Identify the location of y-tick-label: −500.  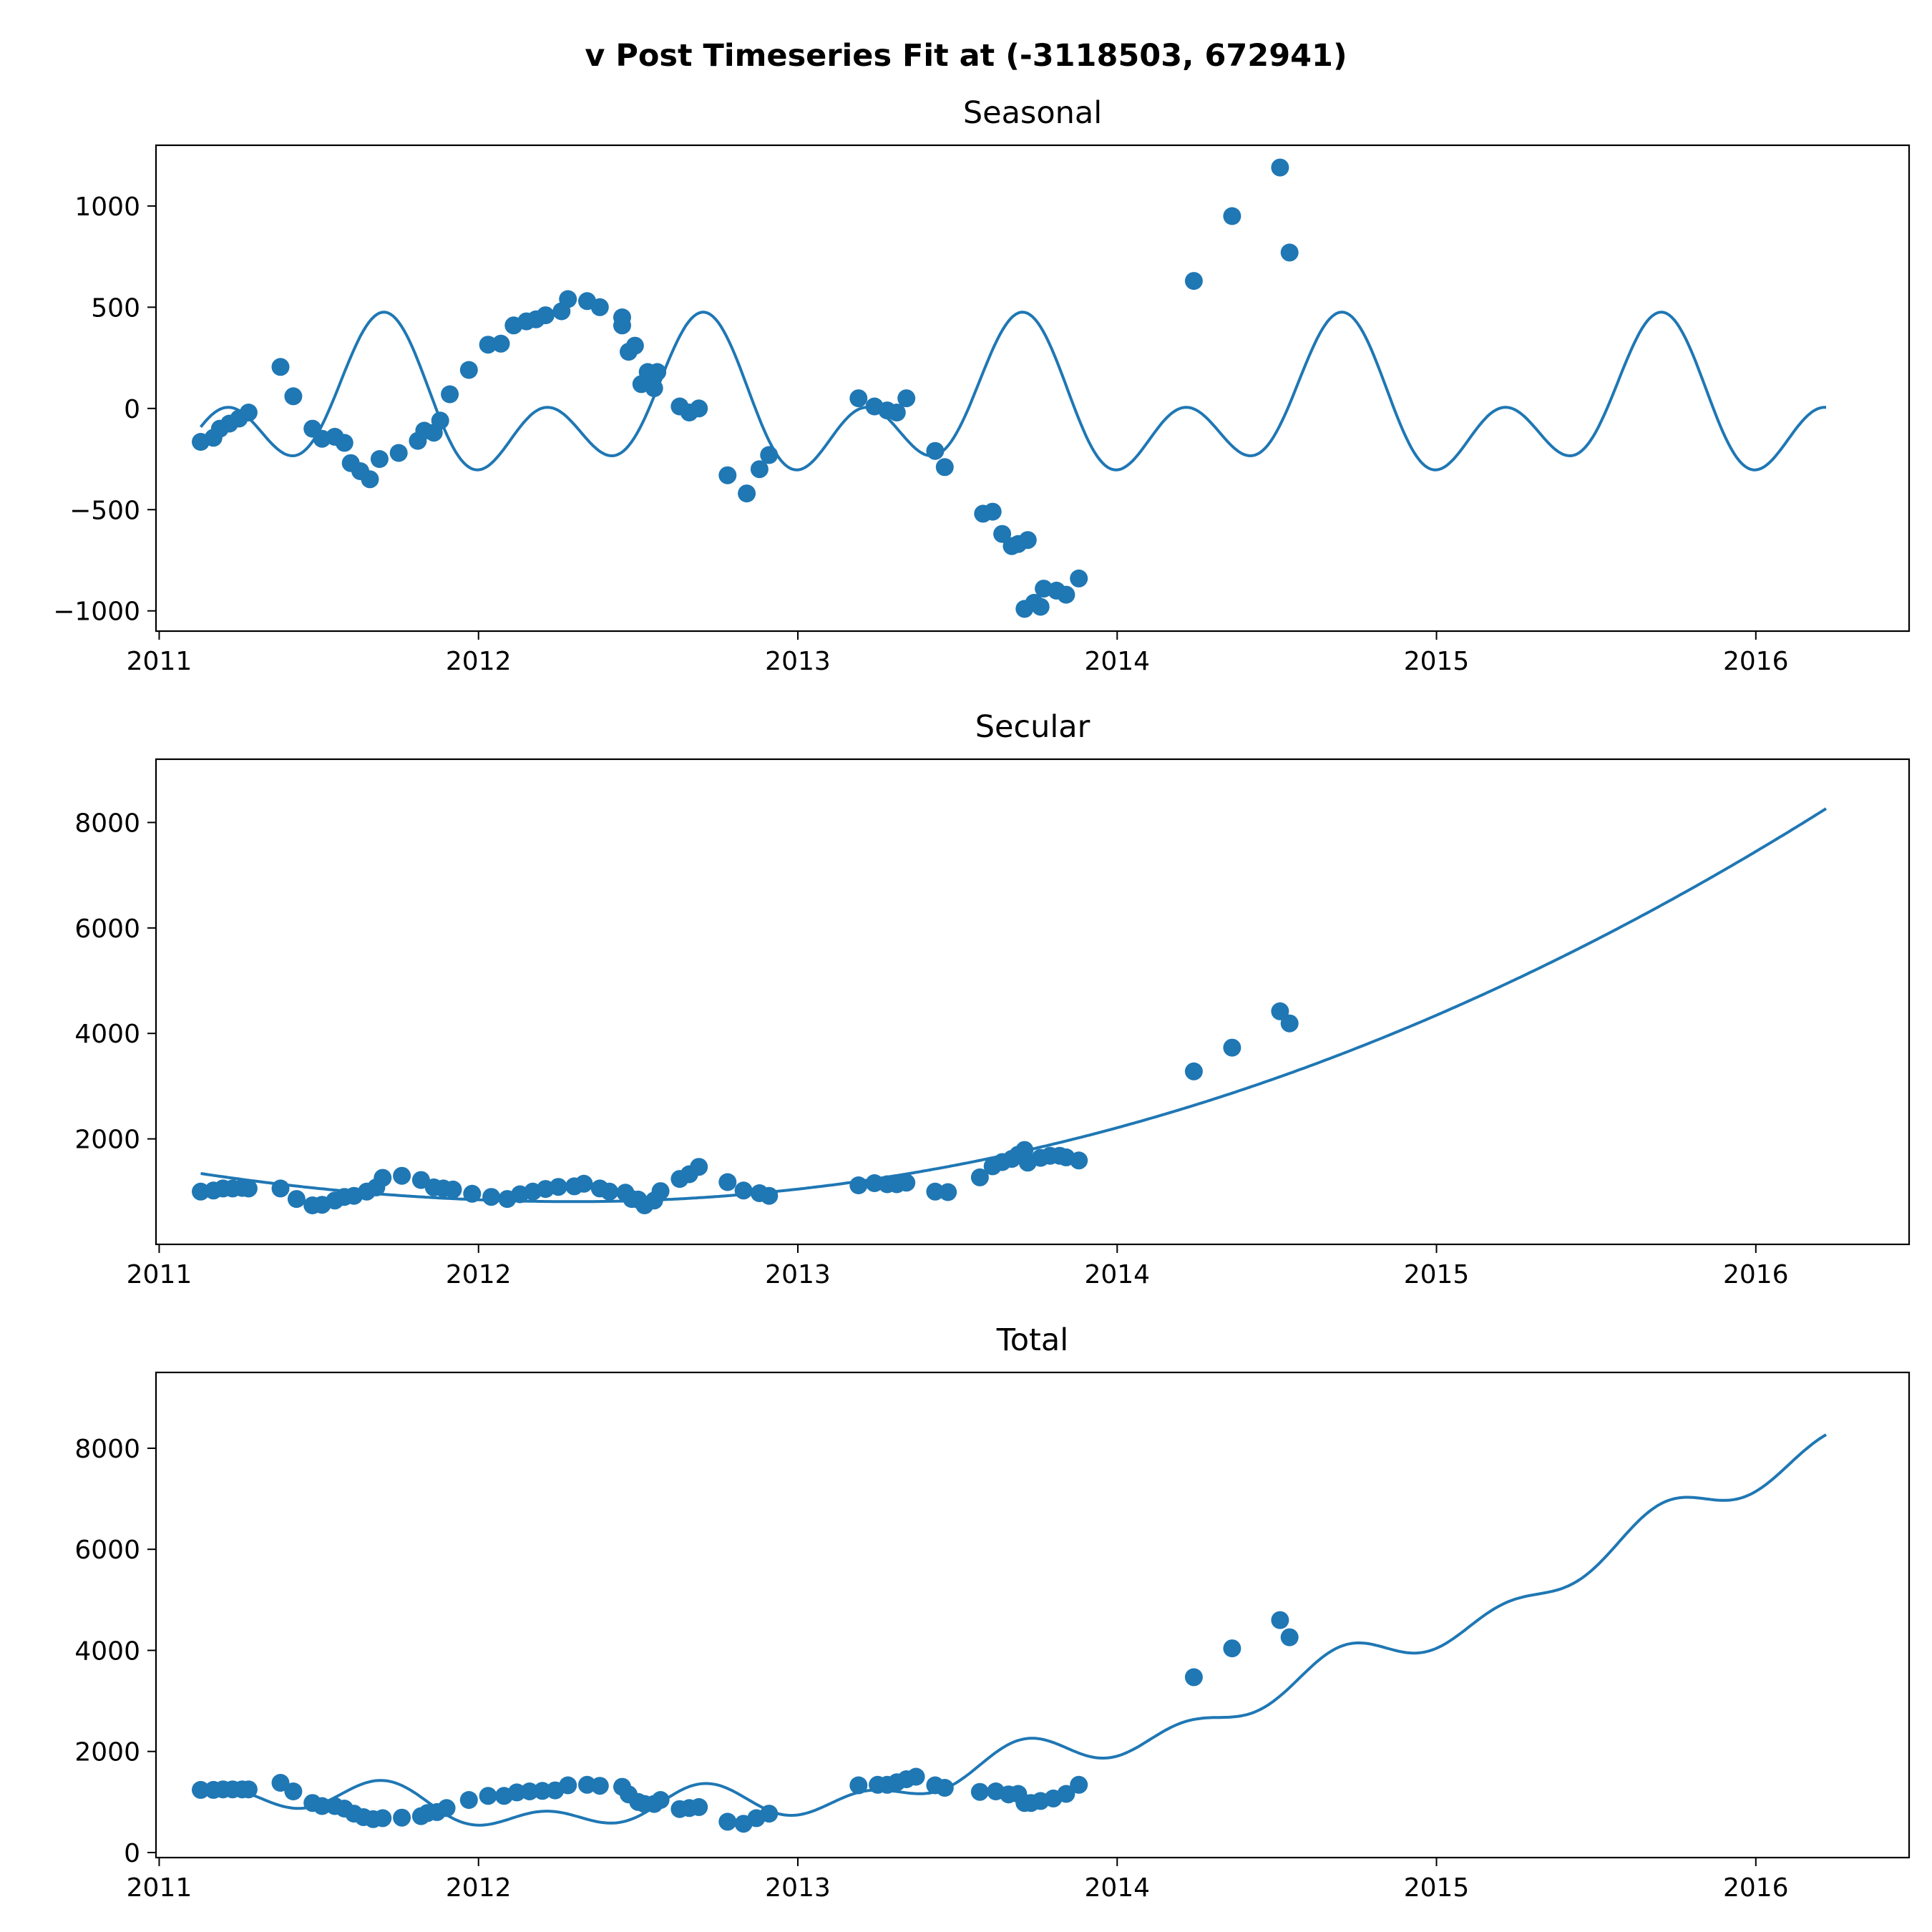
(104, 510).